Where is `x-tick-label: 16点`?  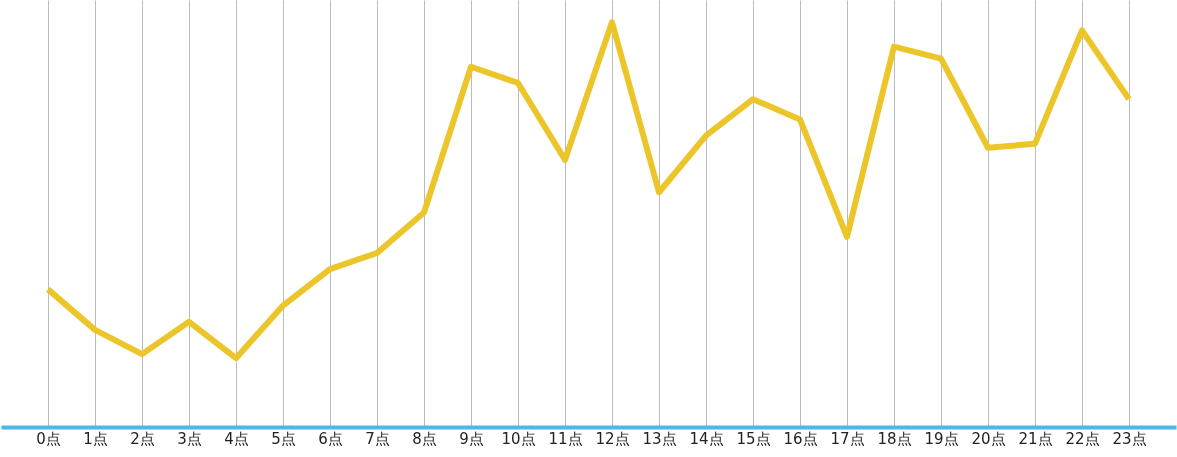 x-tick-label: 16点 is located at coordinates (800, 438).